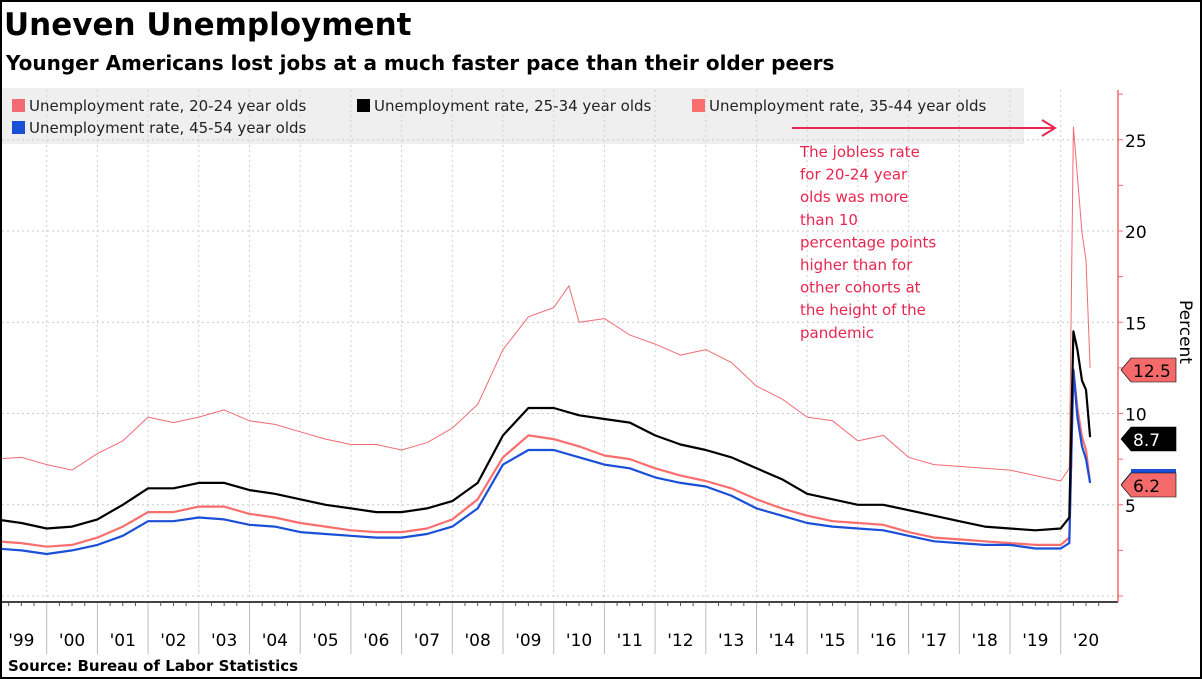 The height and width of the screenshot is (679, 1202). Describe the element at coordinates (856, 265) in the screenshot. I see `annotation-text: higher than for` at that location.